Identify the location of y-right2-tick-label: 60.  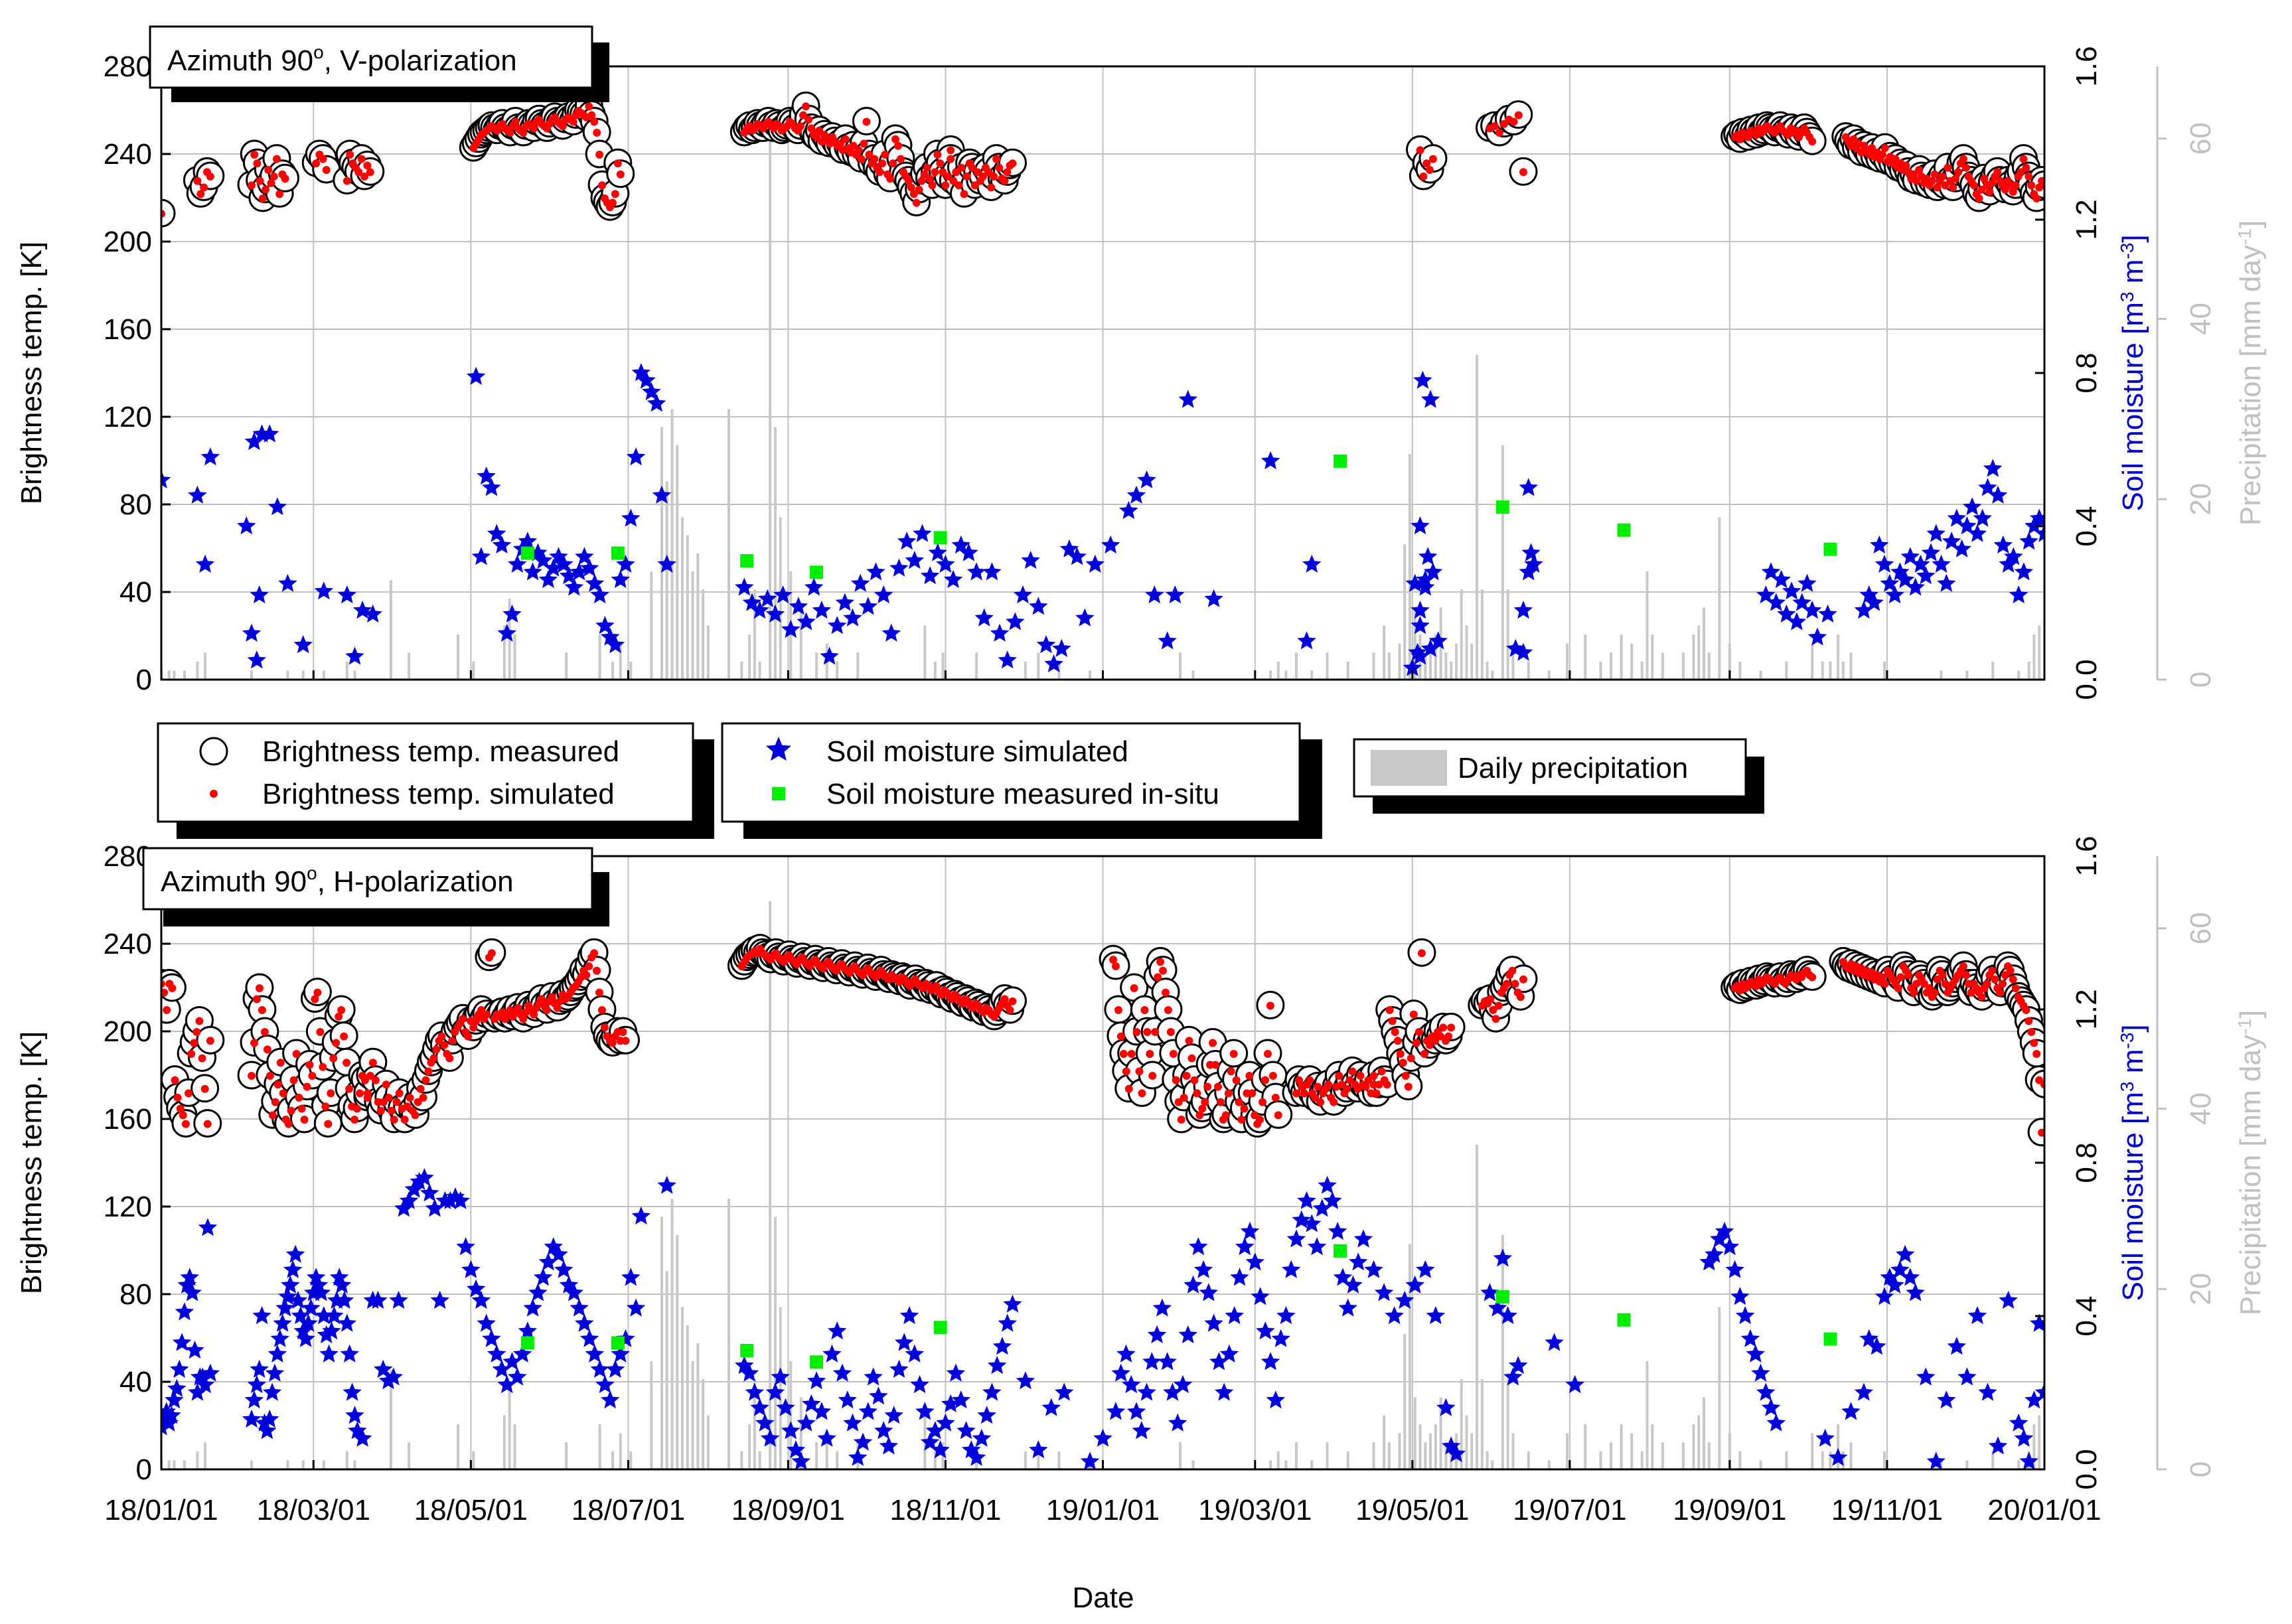
(2200, 138).